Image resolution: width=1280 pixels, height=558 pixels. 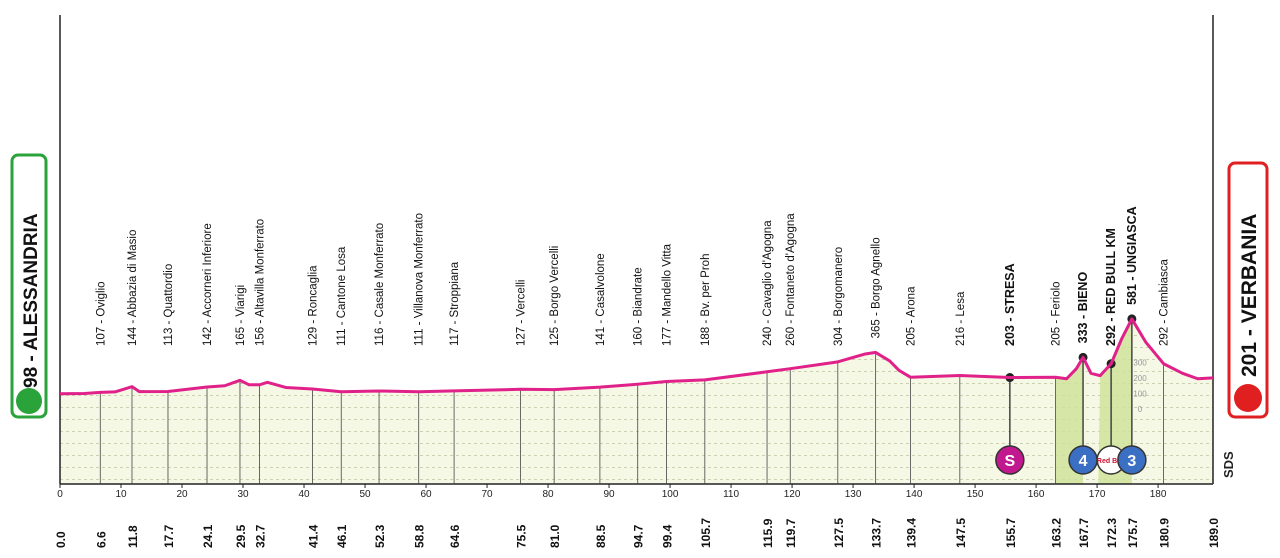 I want to click on x-tick-label: 120, so click(x=792, y=494).